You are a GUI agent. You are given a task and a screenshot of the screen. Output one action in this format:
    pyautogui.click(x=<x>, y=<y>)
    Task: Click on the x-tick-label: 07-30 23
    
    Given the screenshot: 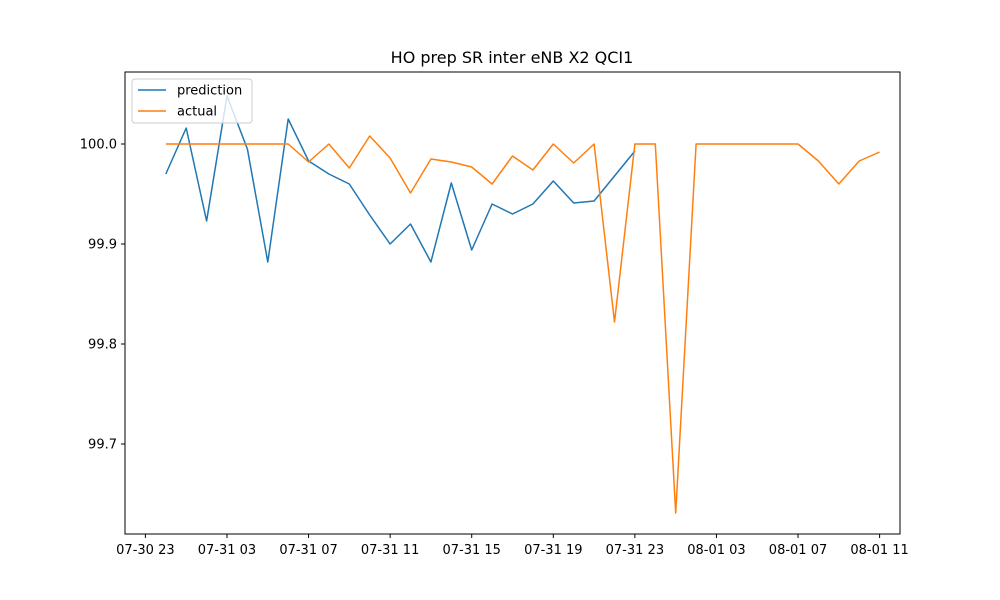 What is the action you would take?
    pyautogui.click(x=145, y=550)
    